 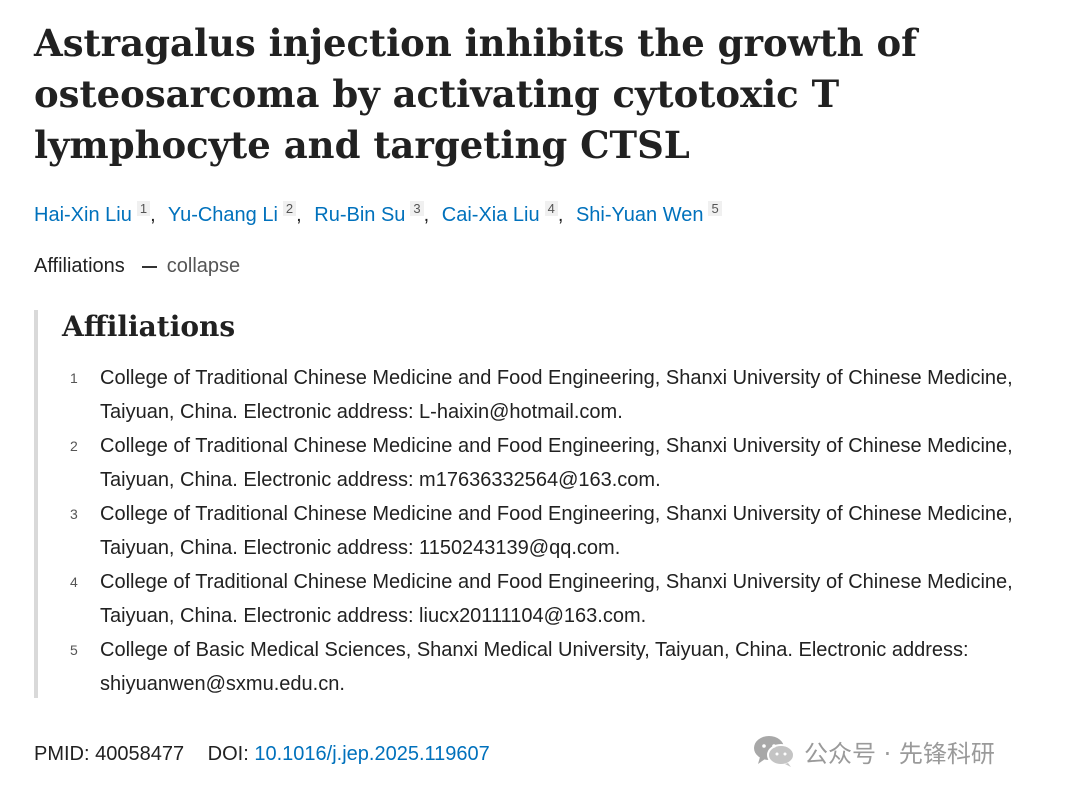 I want to click on author-link: Hai-Xin Liu, so click(x=83, y=215).